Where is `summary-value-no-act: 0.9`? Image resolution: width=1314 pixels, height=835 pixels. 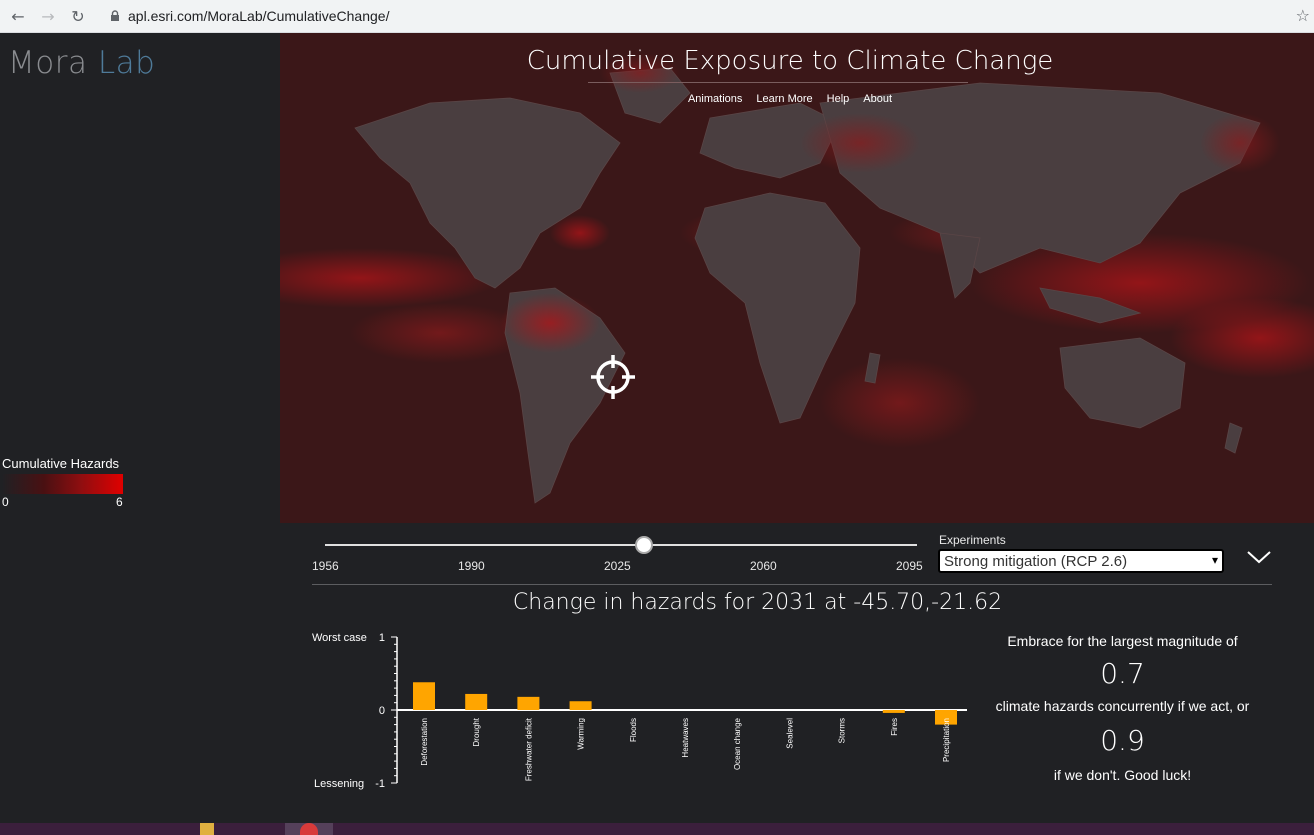
summary-value-no-act: 0.9 is located at coordinates (1122, 740).